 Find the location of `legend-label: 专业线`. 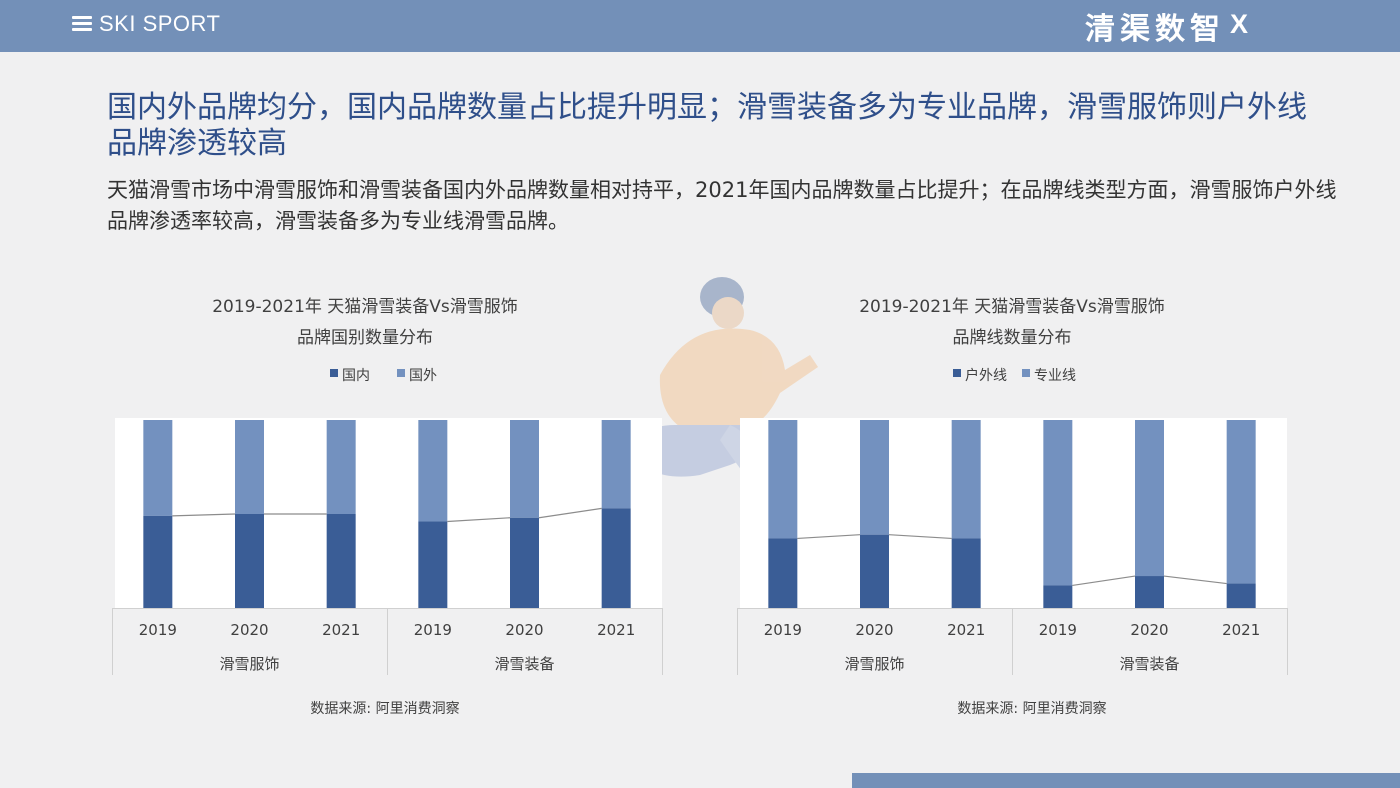

legend-label: 专业线 is located at coordinates (1055, 376).